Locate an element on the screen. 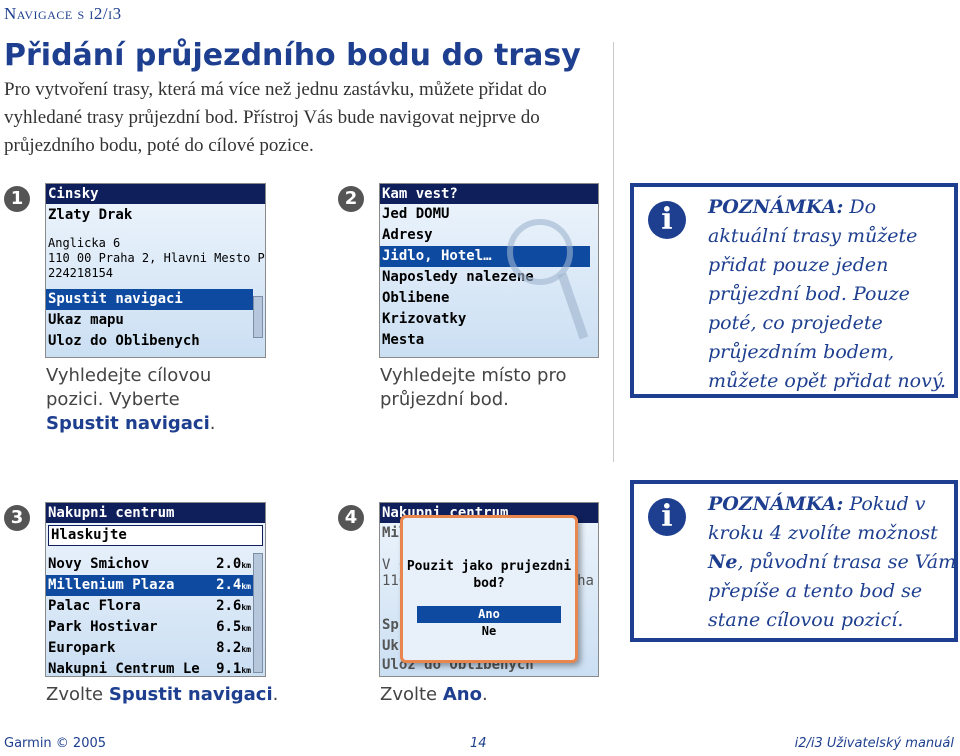 This screenshot has height=756, width=960. step-caption-3: Zvolte Spustit navigaci. is located at coordinates (162, 694).